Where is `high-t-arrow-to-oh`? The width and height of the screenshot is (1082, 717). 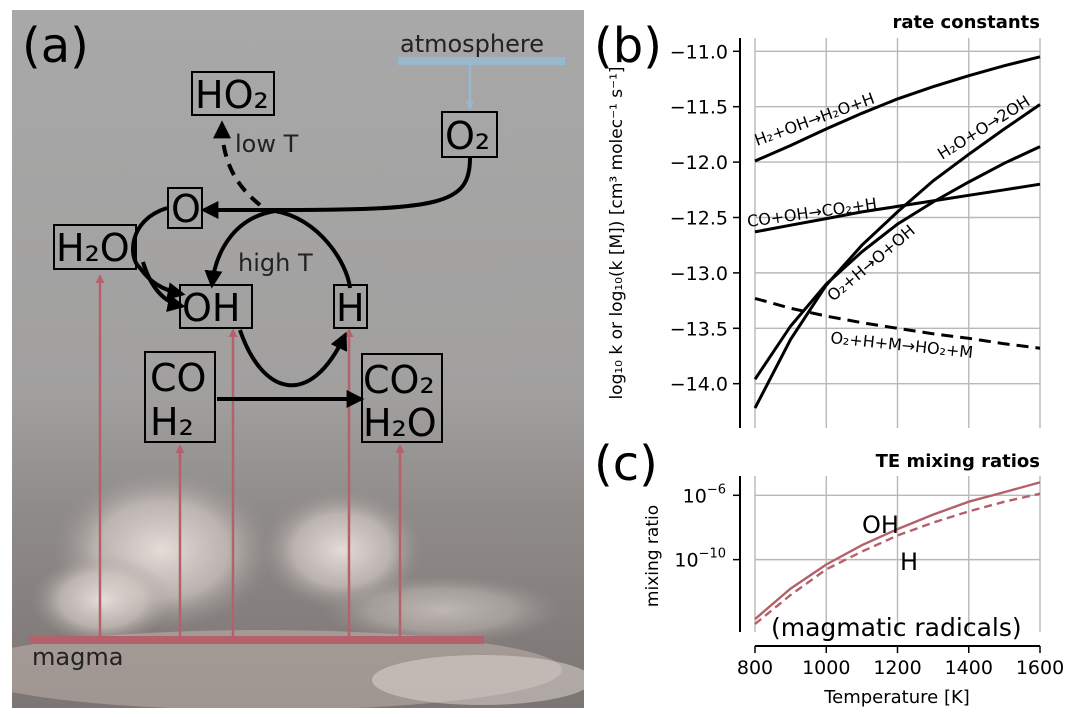
high-t-arrow-to-oh is located at coordinates (240, 249).